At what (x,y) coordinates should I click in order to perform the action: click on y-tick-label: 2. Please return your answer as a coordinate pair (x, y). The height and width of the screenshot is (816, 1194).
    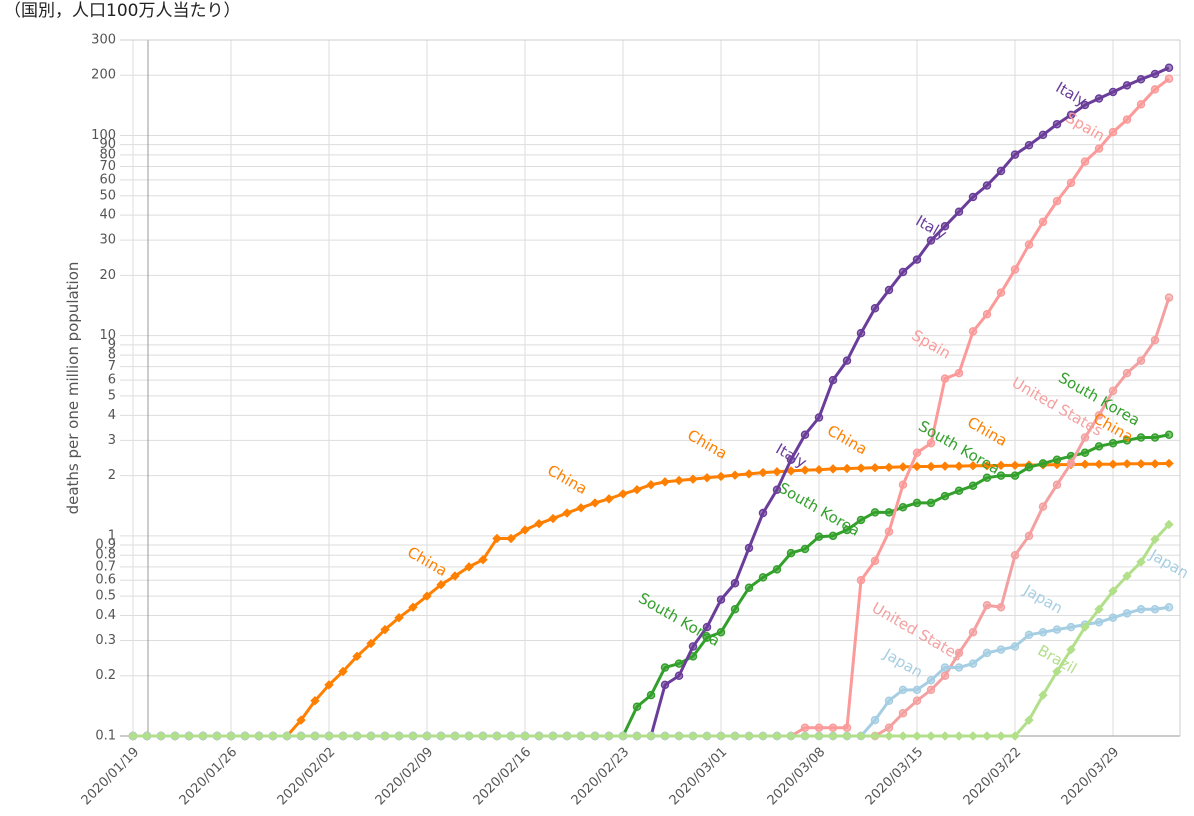
    Looking at the image, I should click on (112, 475).